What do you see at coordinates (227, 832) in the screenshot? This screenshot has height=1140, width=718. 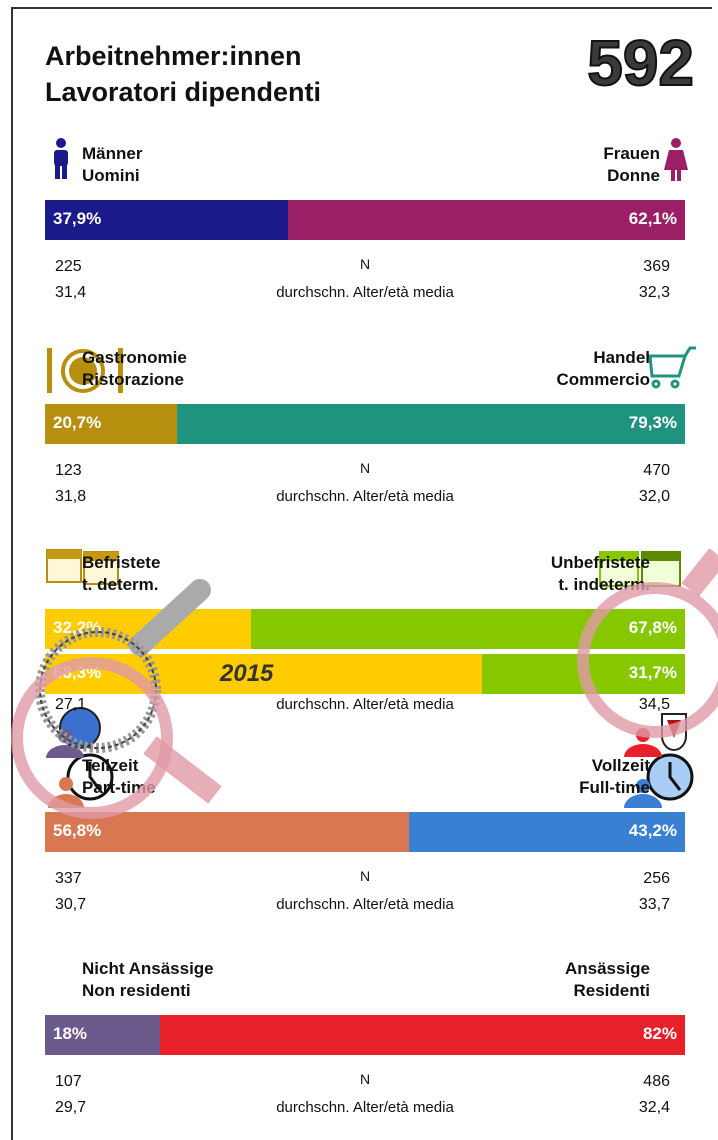 I see `bar-left: 56,8%` at bounding box center [227, 832].